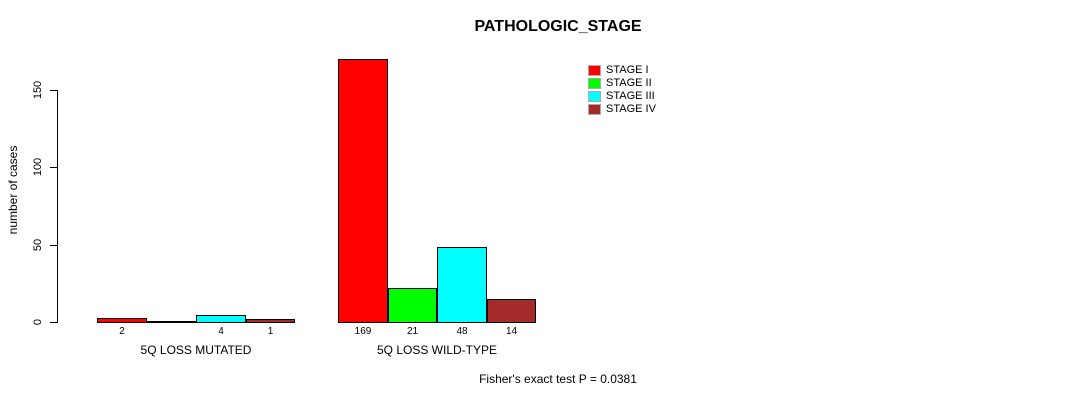  What do you see at coordinates (462, 331) in the screenshot?
I see `bar-value-label: 48` at bounding box center [462, 331].